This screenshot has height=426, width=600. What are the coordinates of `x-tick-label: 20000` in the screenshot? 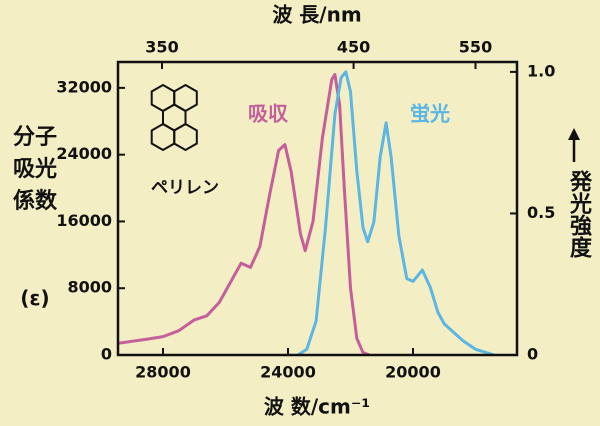 It's located at (413, 372).